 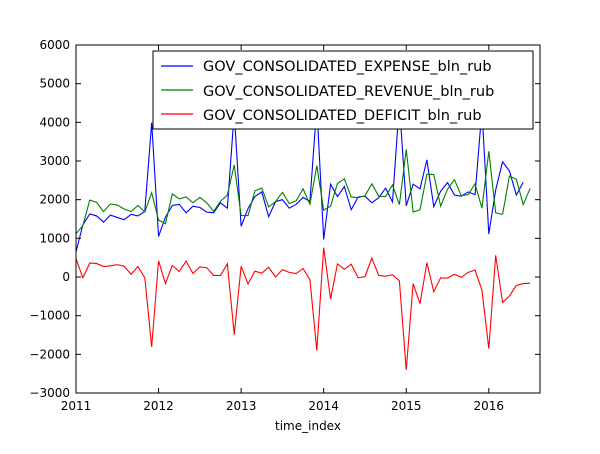 What do you see at coordinates (54, 200) in the screenshot?
I see `y-tick-label: 2000` at bounding box center [54, 200].